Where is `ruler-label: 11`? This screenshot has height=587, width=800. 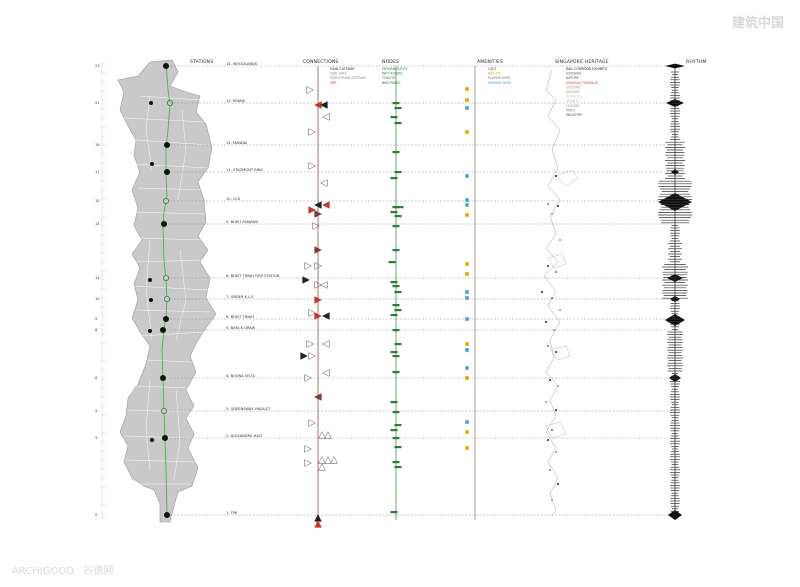 ruler-label: 11 is located at coordinates (97, 278).